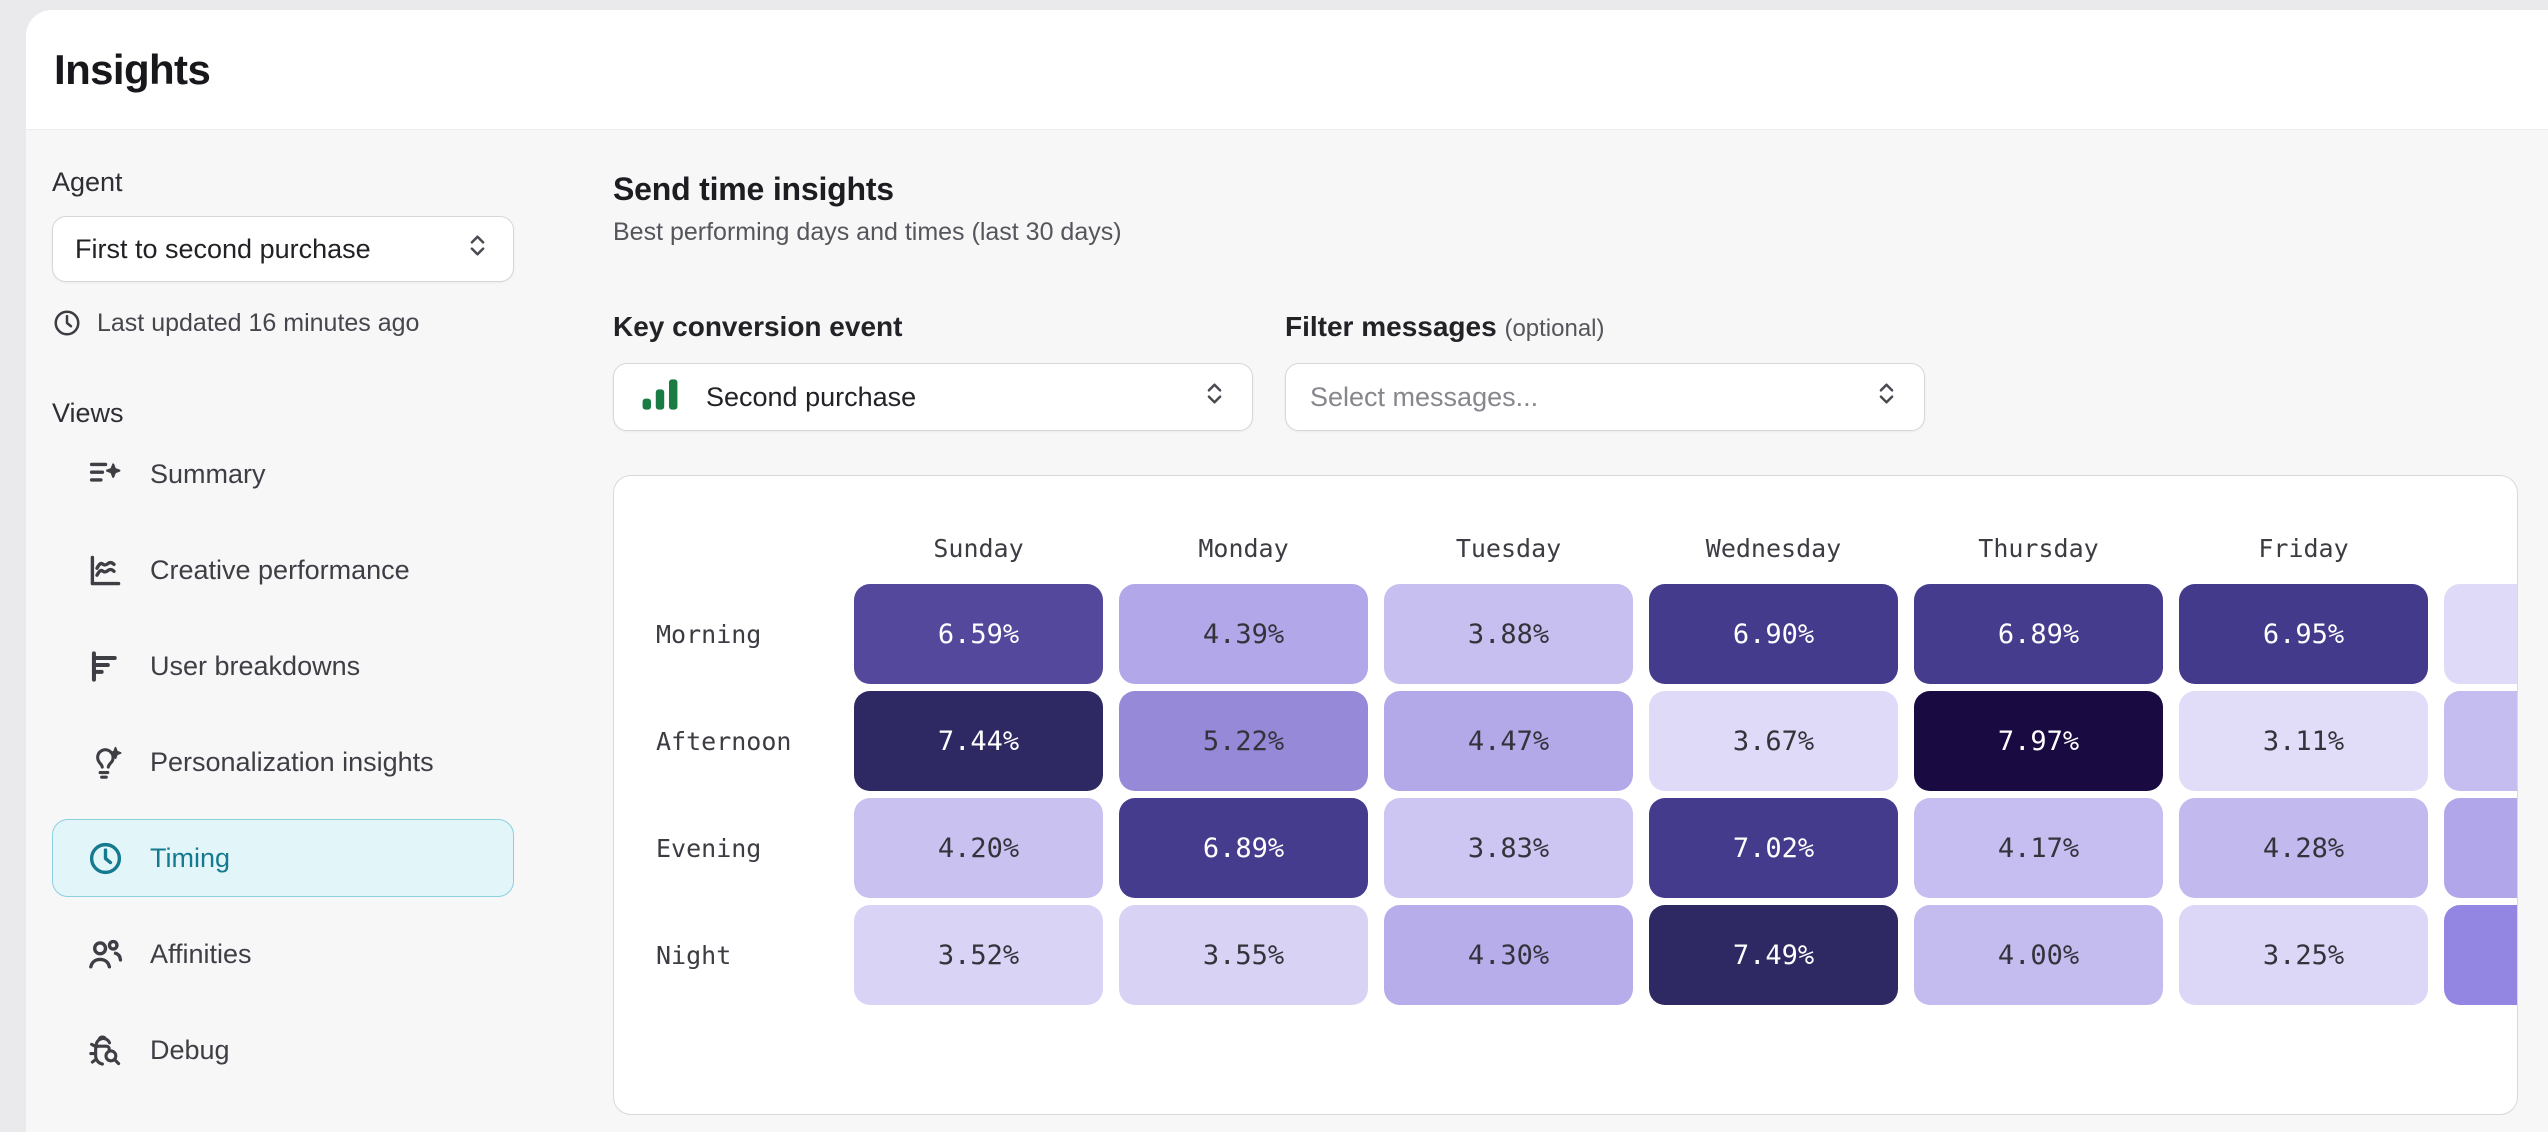 The height and width of the screenshot is (1132, 2548). Describe the element at coordinates (201, 953) in the screenshot. I see `sidebar-item-label: Affinities` at that location.